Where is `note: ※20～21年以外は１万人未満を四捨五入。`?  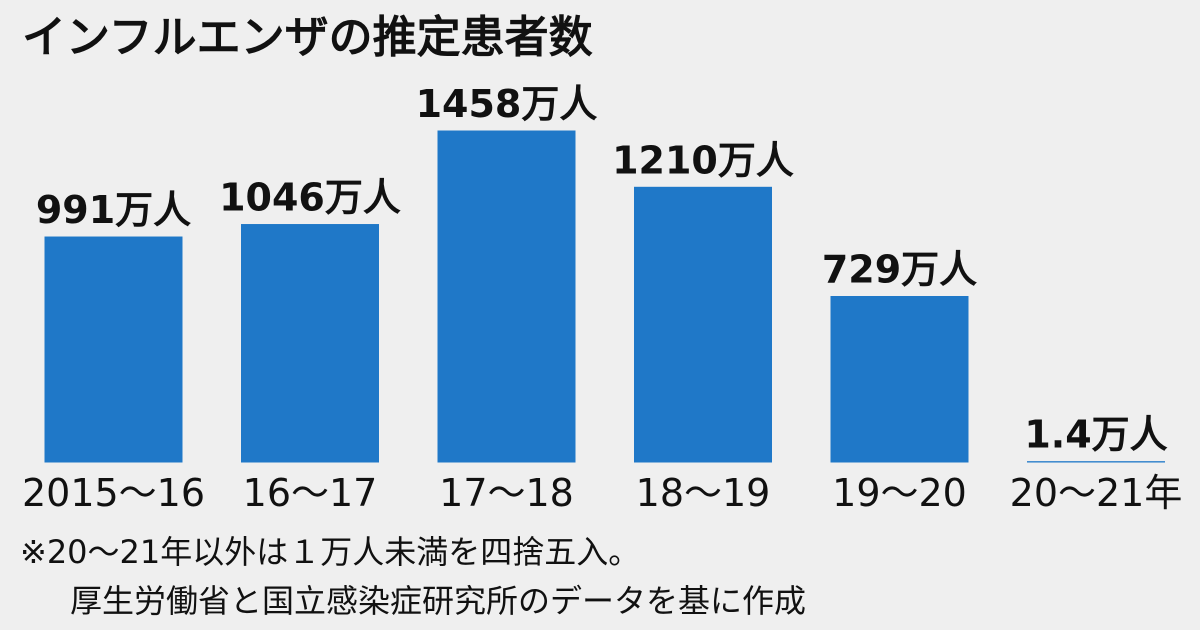 note: ※20～21年以外は１万人未満を四捨五入。 is located at coordinates (330, 552).